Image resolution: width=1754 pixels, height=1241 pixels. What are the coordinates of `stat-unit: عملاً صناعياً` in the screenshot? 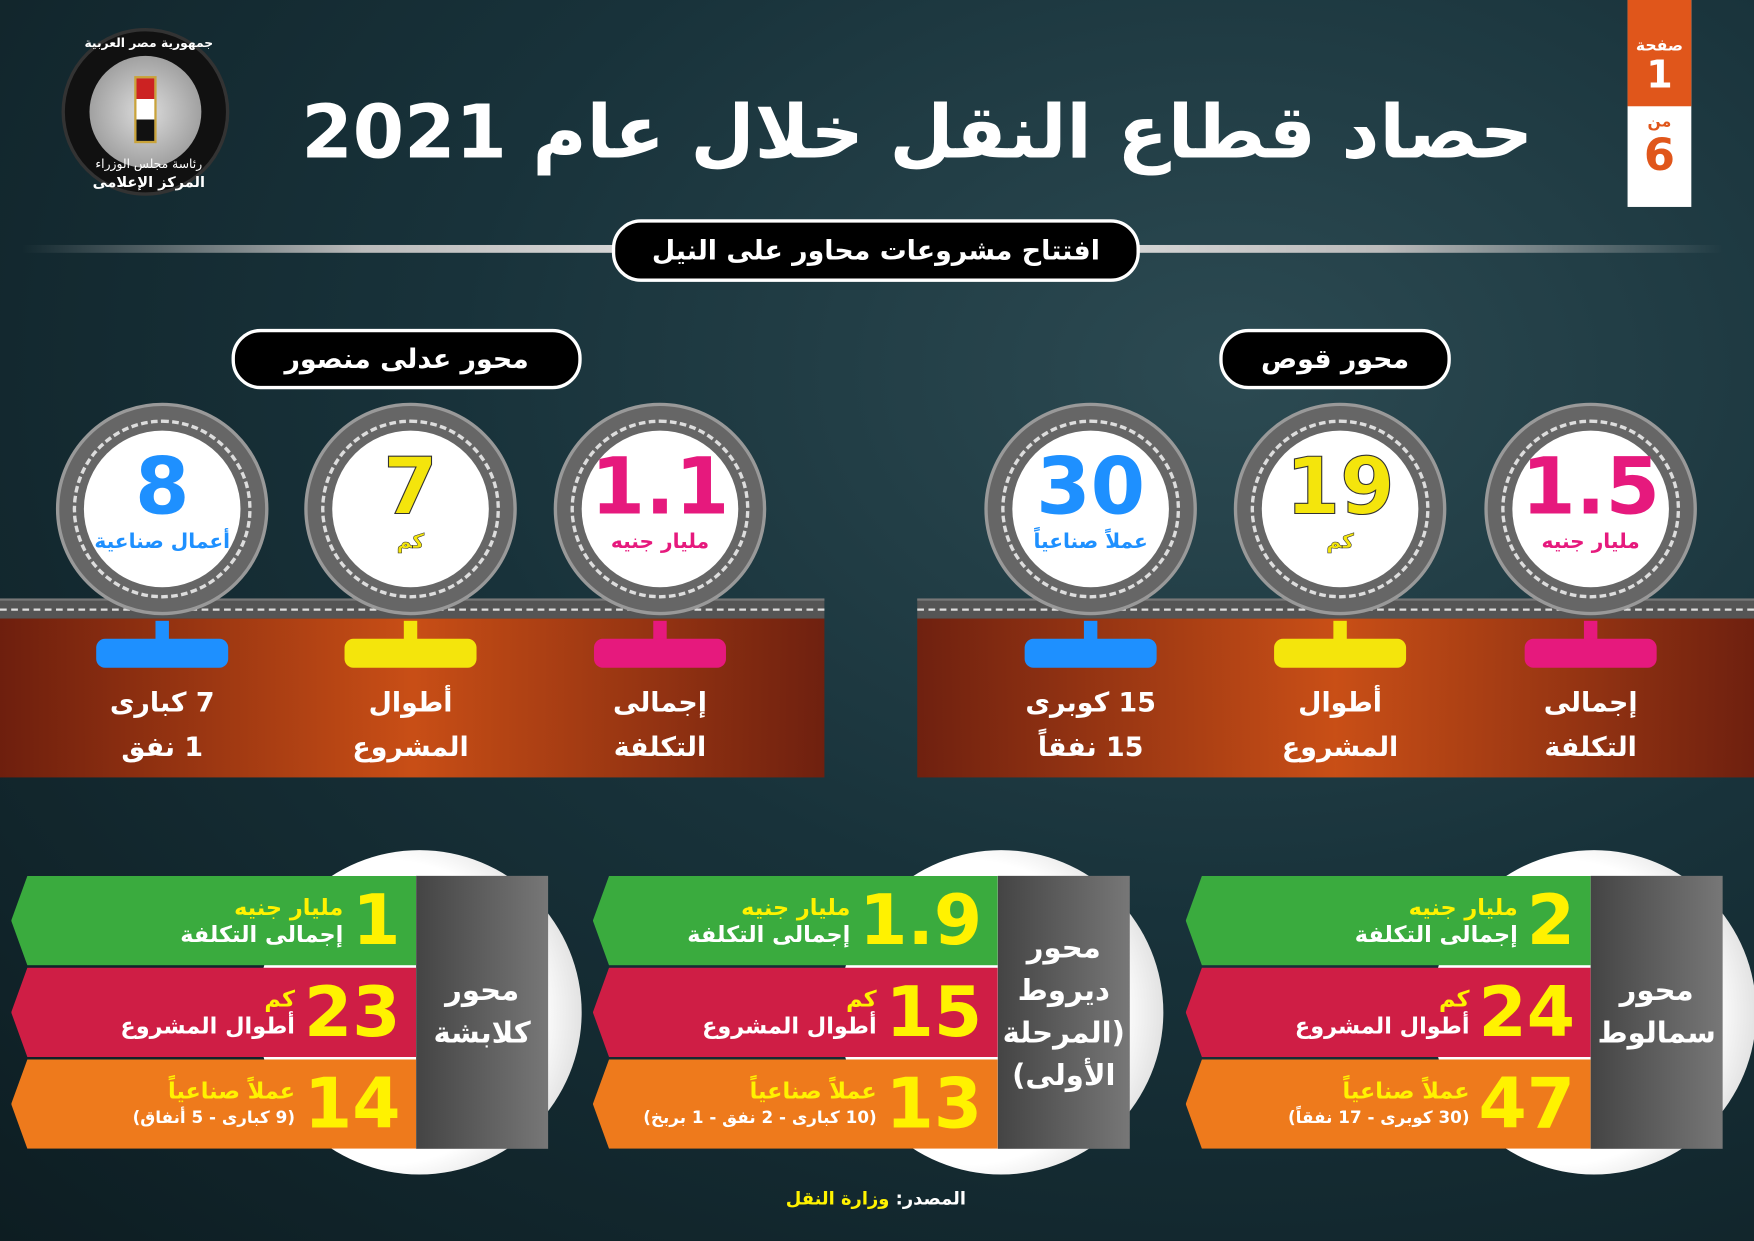 It's located at (1090, 542).